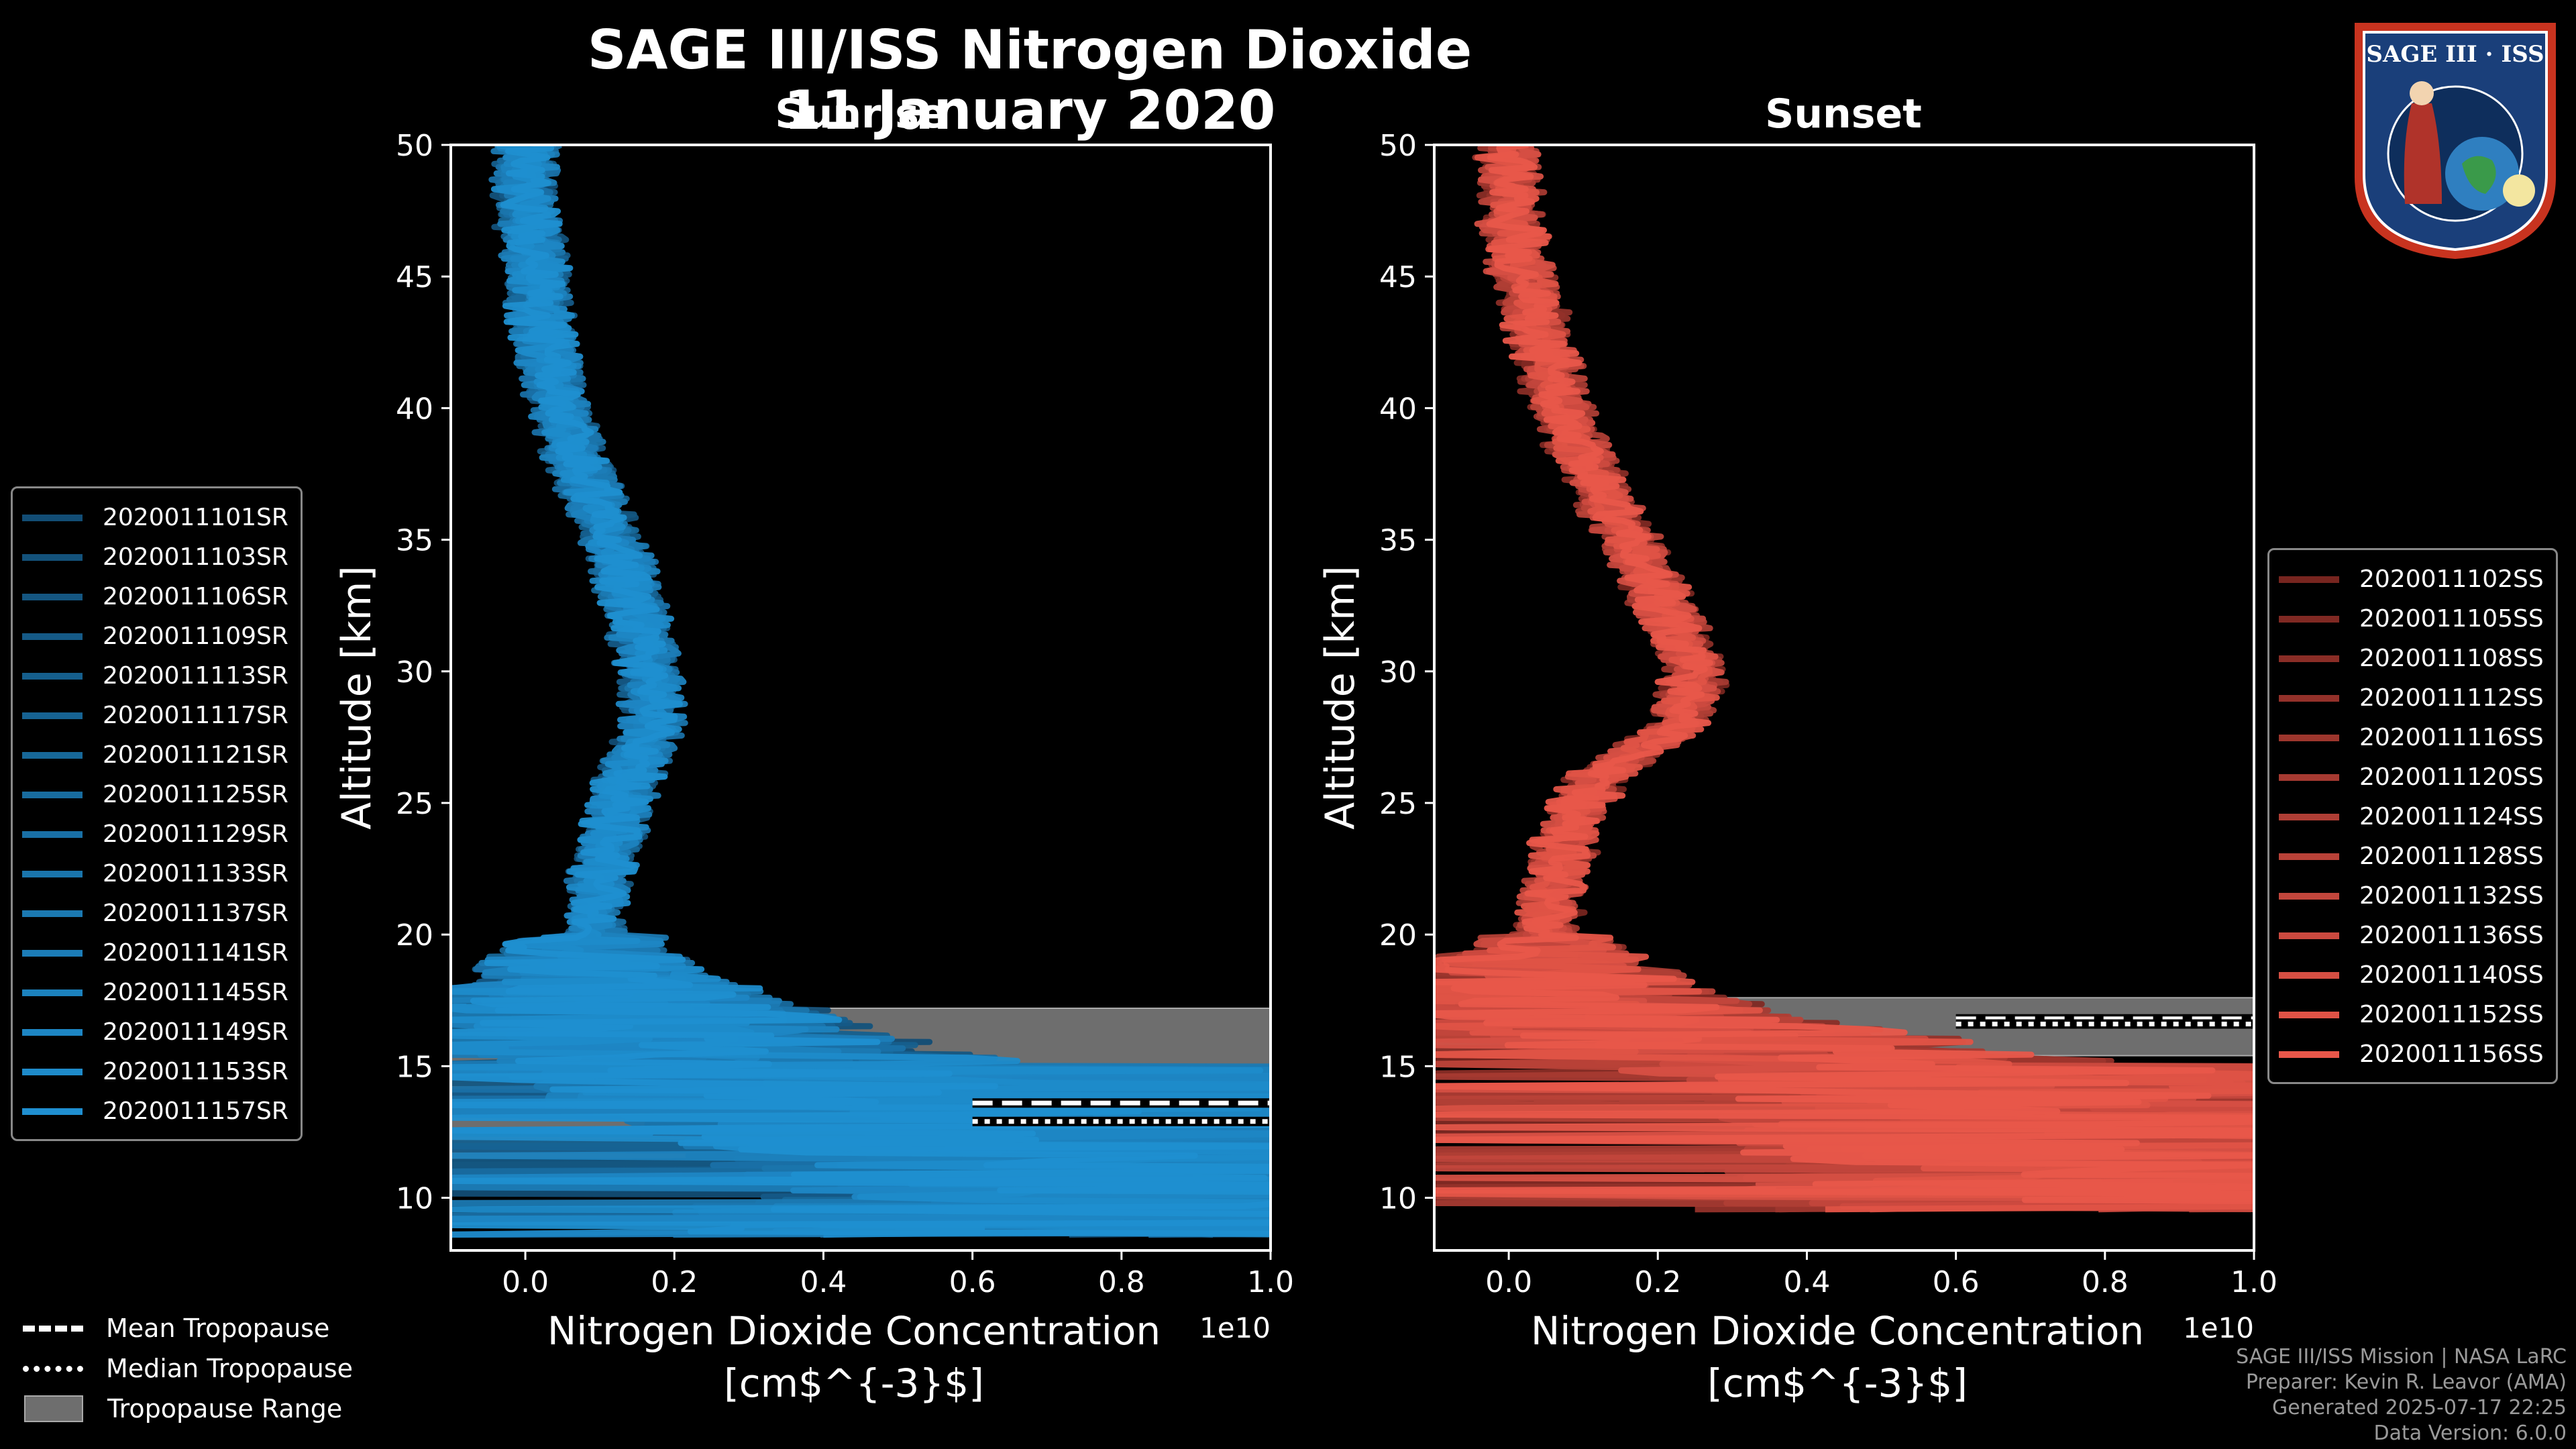 The width and height of the screenshot is (2576, 1449). I want to click on legend-label: 2020011102SS, so click(2451, 579).